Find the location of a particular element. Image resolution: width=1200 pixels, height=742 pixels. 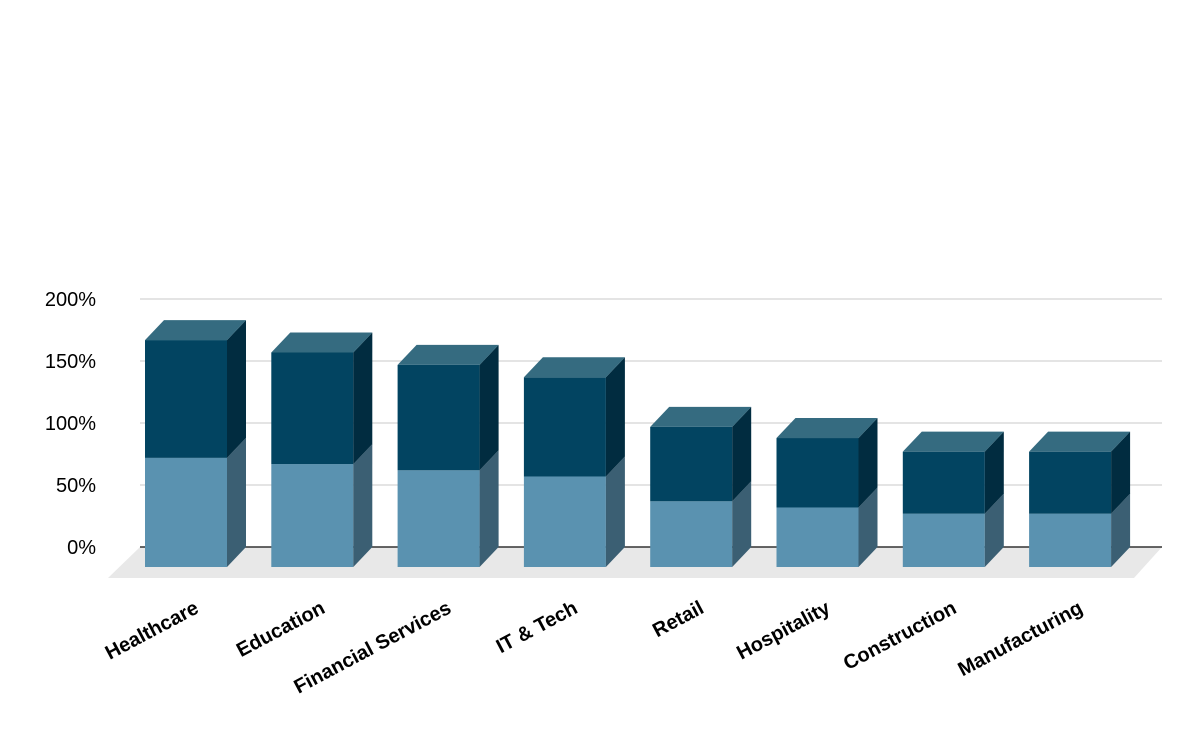

y-tick-label: 100% is located at coordinates (70, 424).